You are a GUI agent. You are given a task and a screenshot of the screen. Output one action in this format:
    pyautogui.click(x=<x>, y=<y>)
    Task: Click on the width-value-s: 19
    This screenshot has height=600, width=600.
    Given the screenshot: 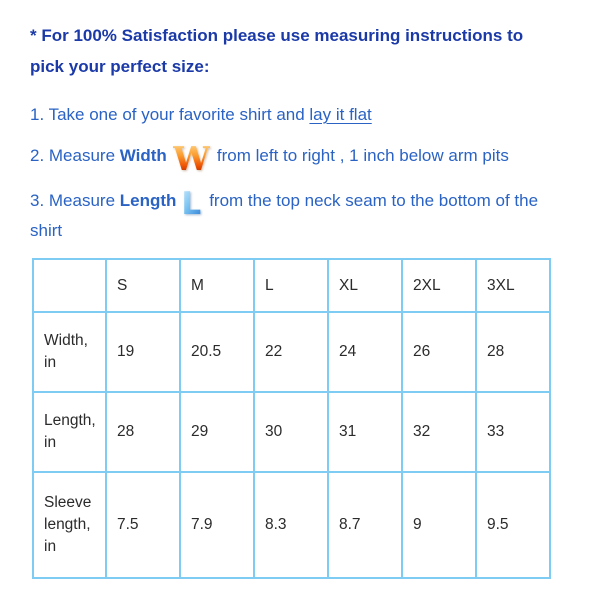 What is the action you would take?
    pyautogui.click(x=143, y=352)
    